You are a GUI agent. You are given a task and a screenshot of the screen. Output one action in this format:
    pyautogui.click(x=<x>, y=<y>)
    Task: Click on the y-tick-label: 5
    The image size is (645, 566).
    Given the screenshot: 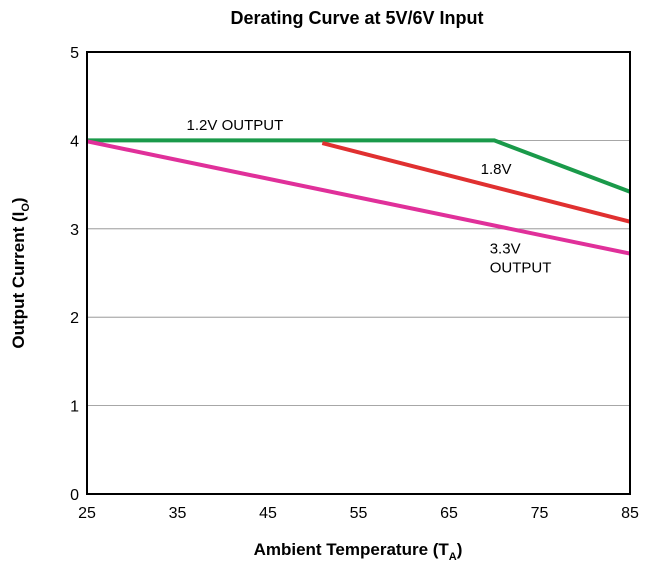 What is the action you would take?
    pyautogui.click(x=74, y=53)
    